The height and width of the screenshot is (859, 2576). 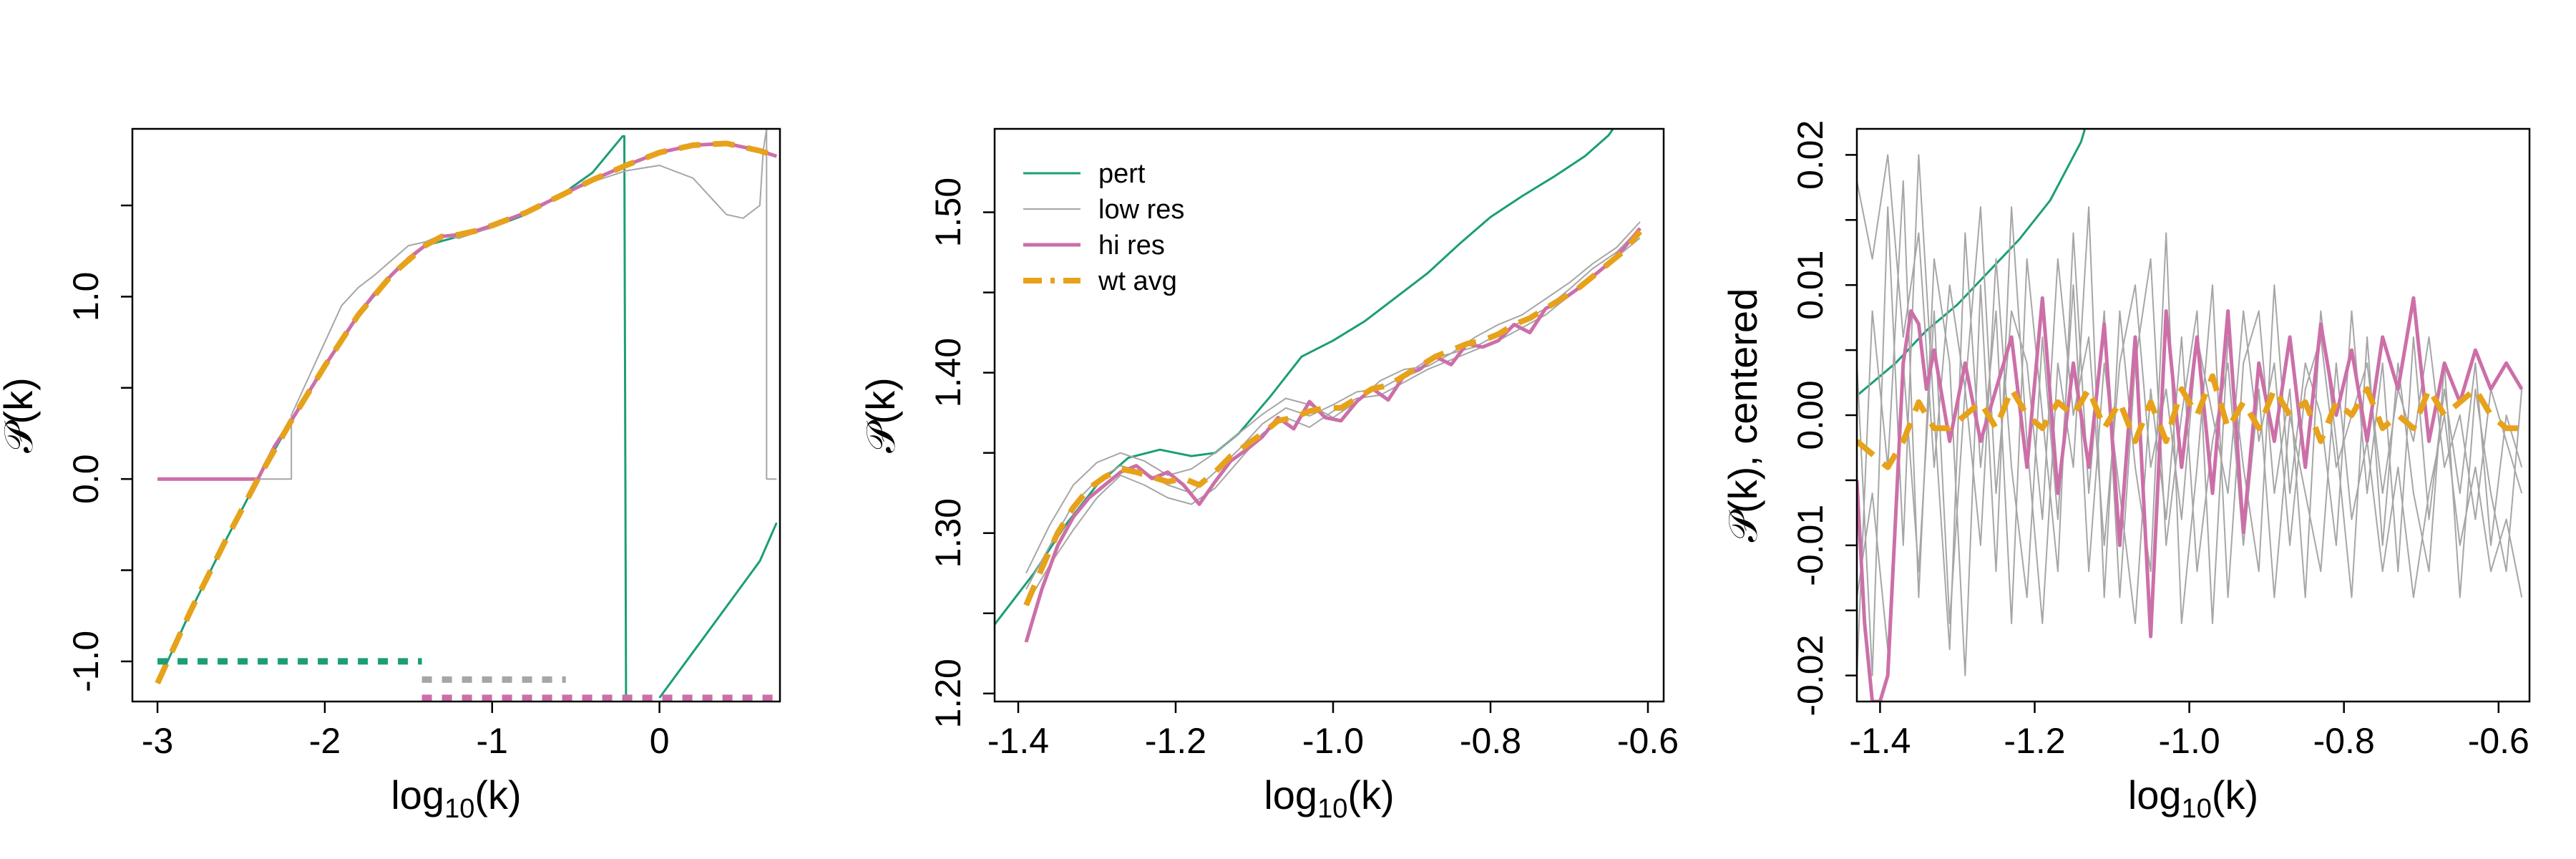 I want to click on y-tick-label: -0.01, so click(x=1810, y=545).